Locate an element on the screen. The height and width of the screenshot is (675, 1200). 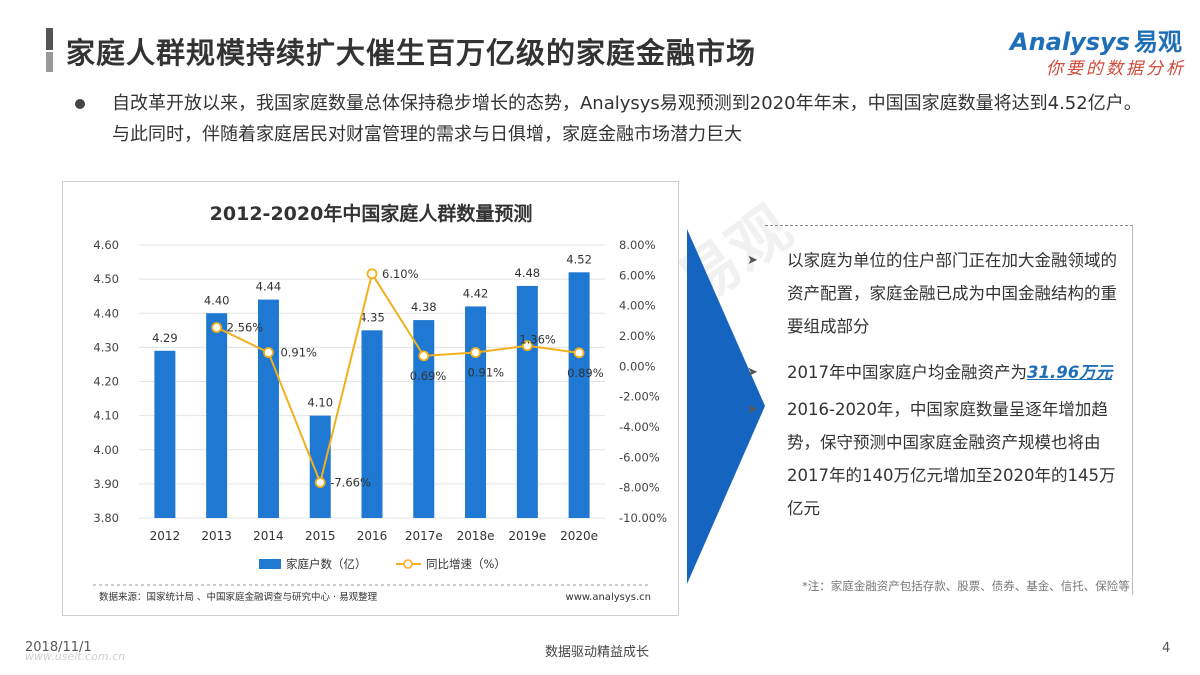
legend-line-marker is located at coordinates (408, 564).